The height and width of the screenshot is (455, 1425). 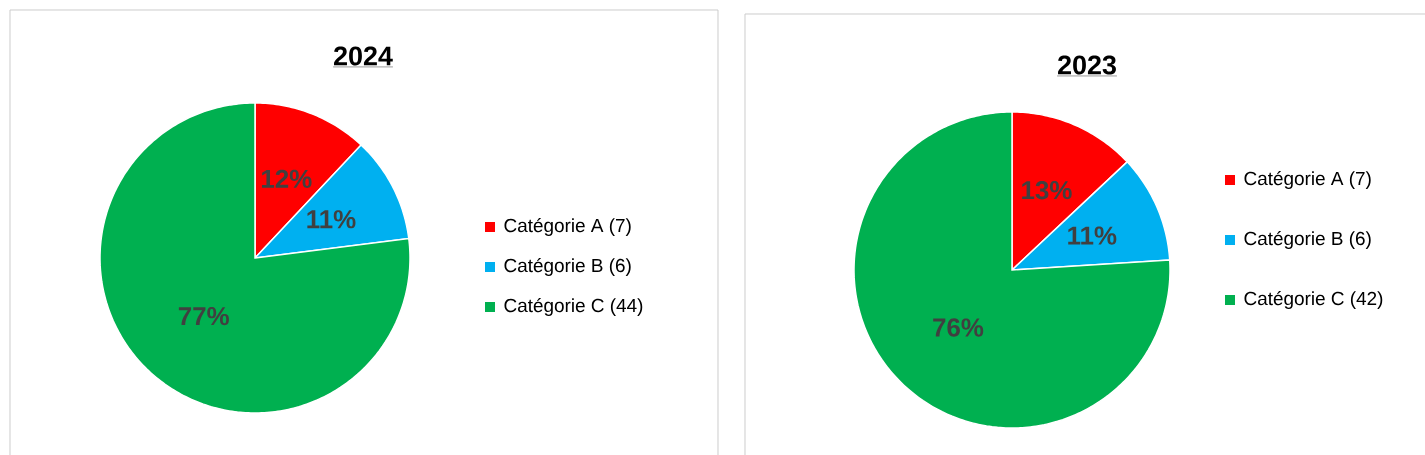 I want to click on data-label: 77%, so click(x=203, y=316).